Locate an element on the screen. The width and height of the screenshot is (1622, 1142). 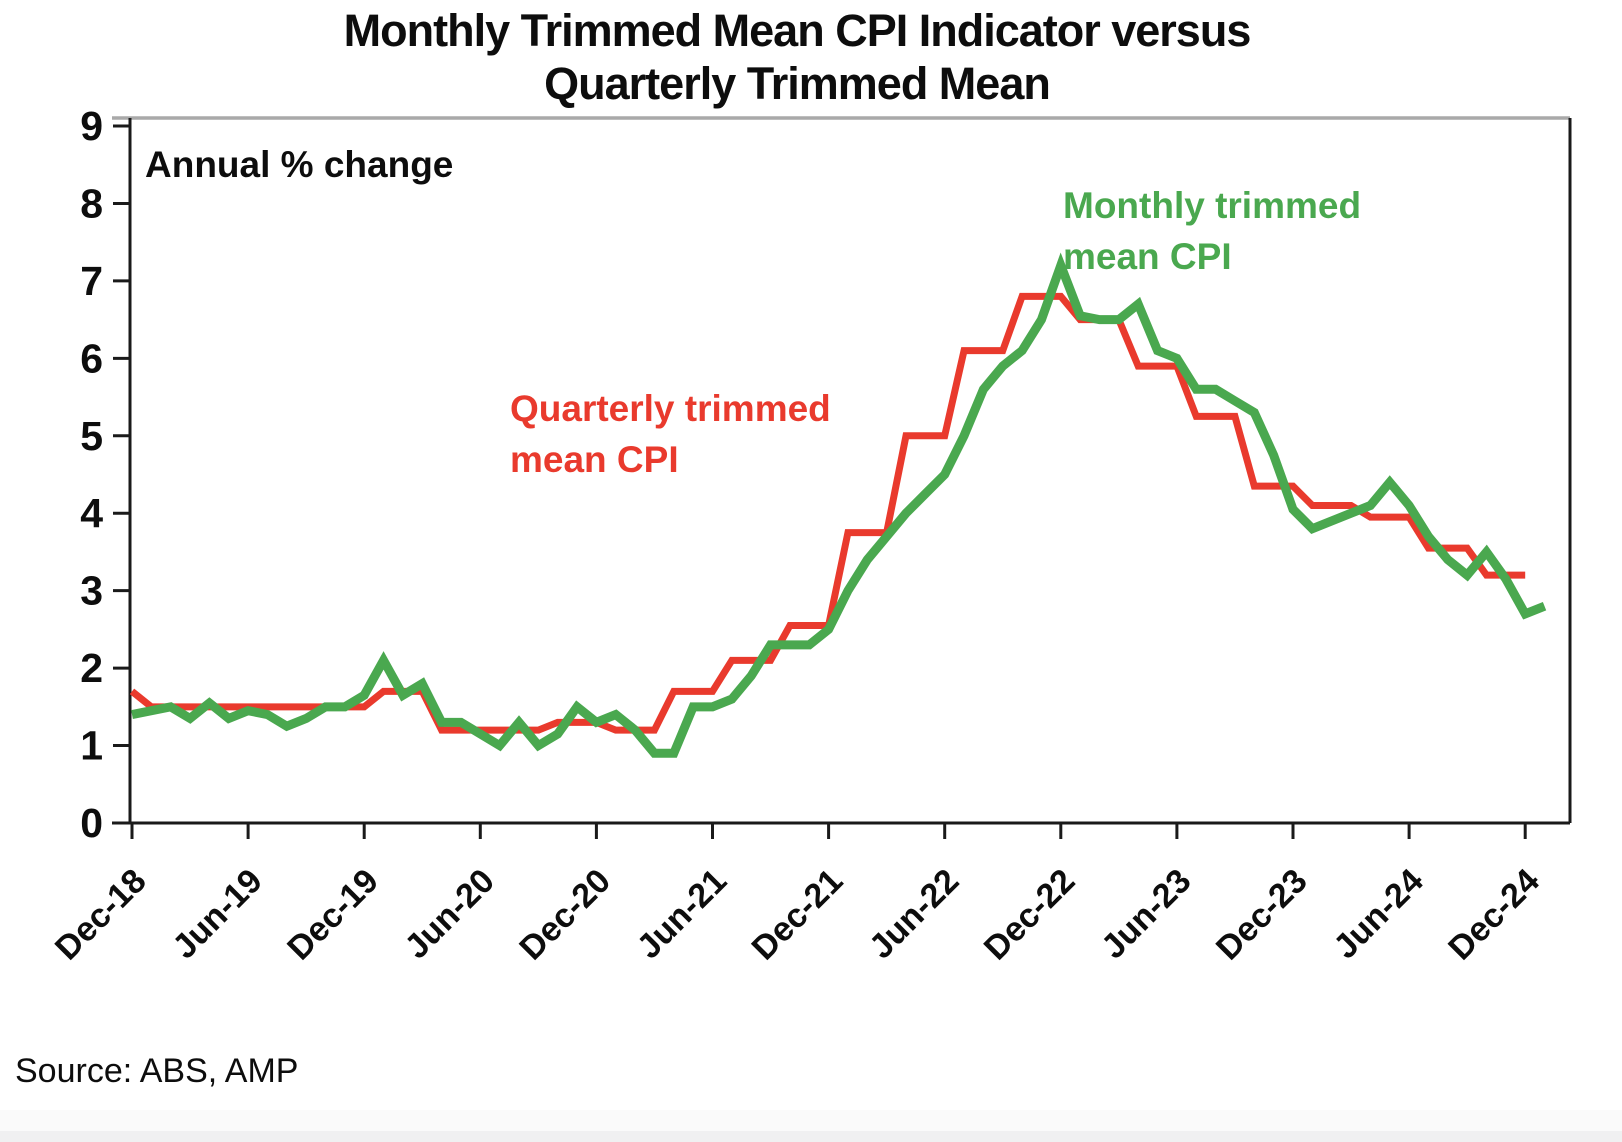
source-attribution: Source: ABS, AMP is located at coordinates (157, 1071).